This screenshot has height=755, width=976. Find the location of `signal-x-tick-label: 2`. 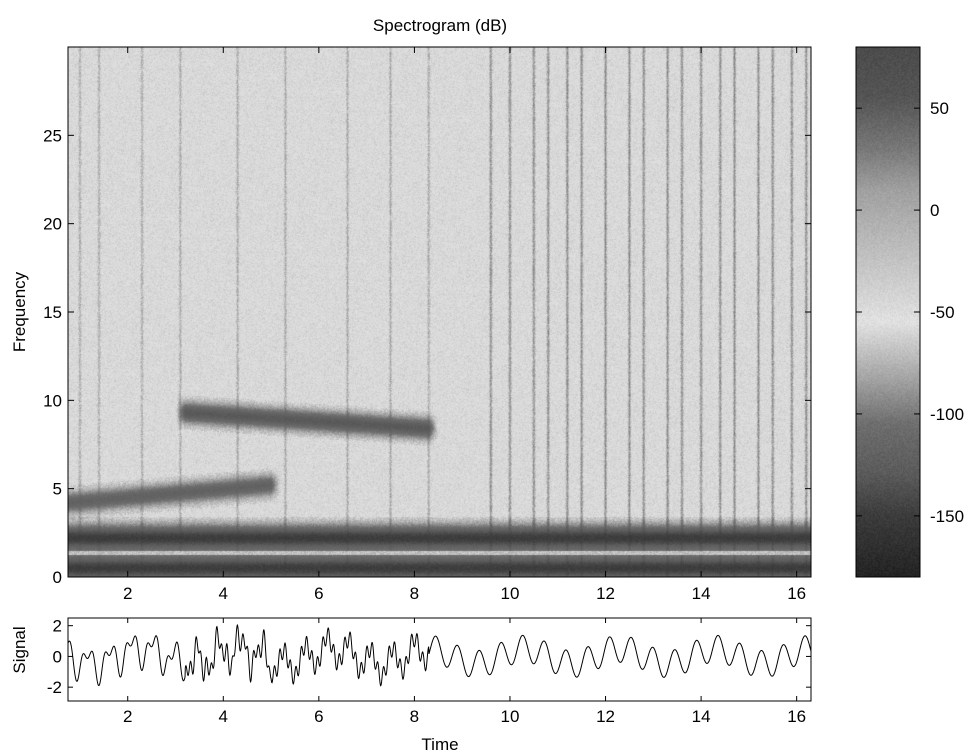

signal-x-tick-label: 2 is located at coordinates (127, 716).